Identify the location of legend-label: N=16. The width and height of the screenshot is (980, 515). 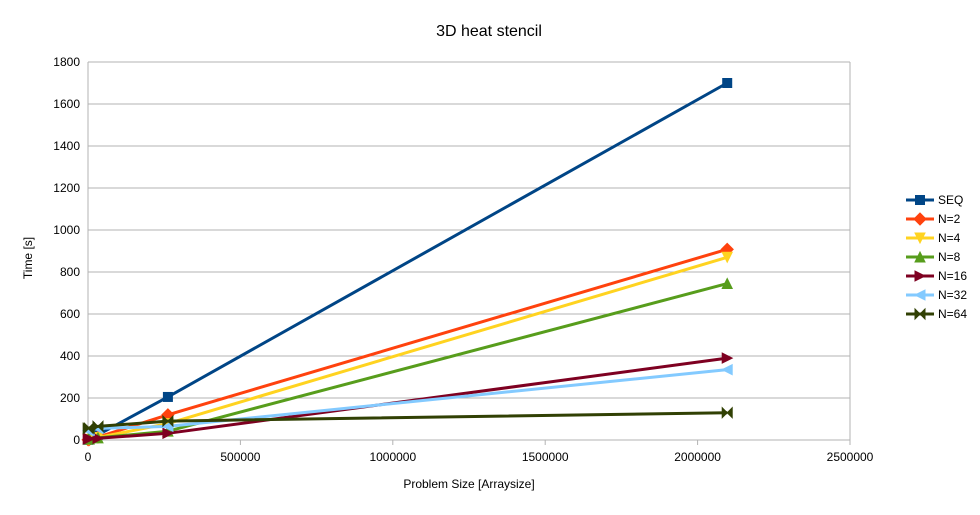
(952, 276).